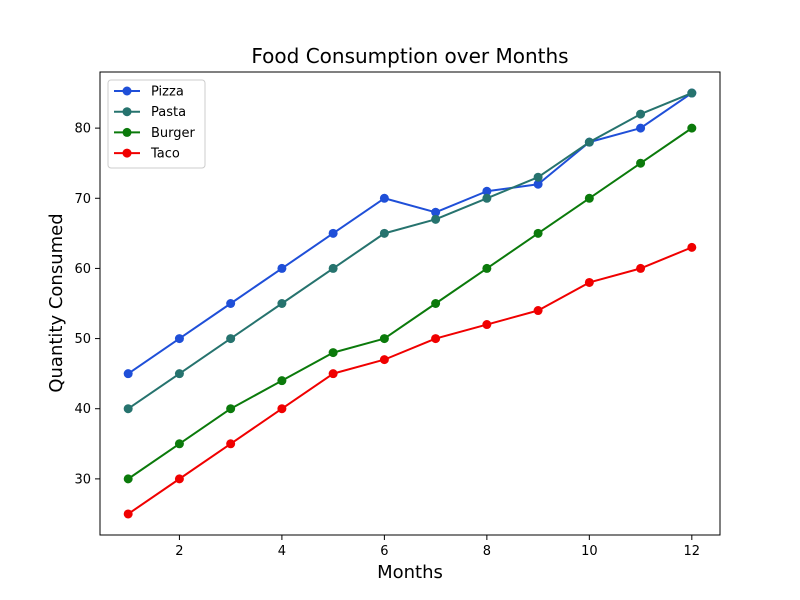  What do you see at coordinates (82, 409) in the screenshot?
I see `y-tick-label: 40` at bounding box center [82, 409].